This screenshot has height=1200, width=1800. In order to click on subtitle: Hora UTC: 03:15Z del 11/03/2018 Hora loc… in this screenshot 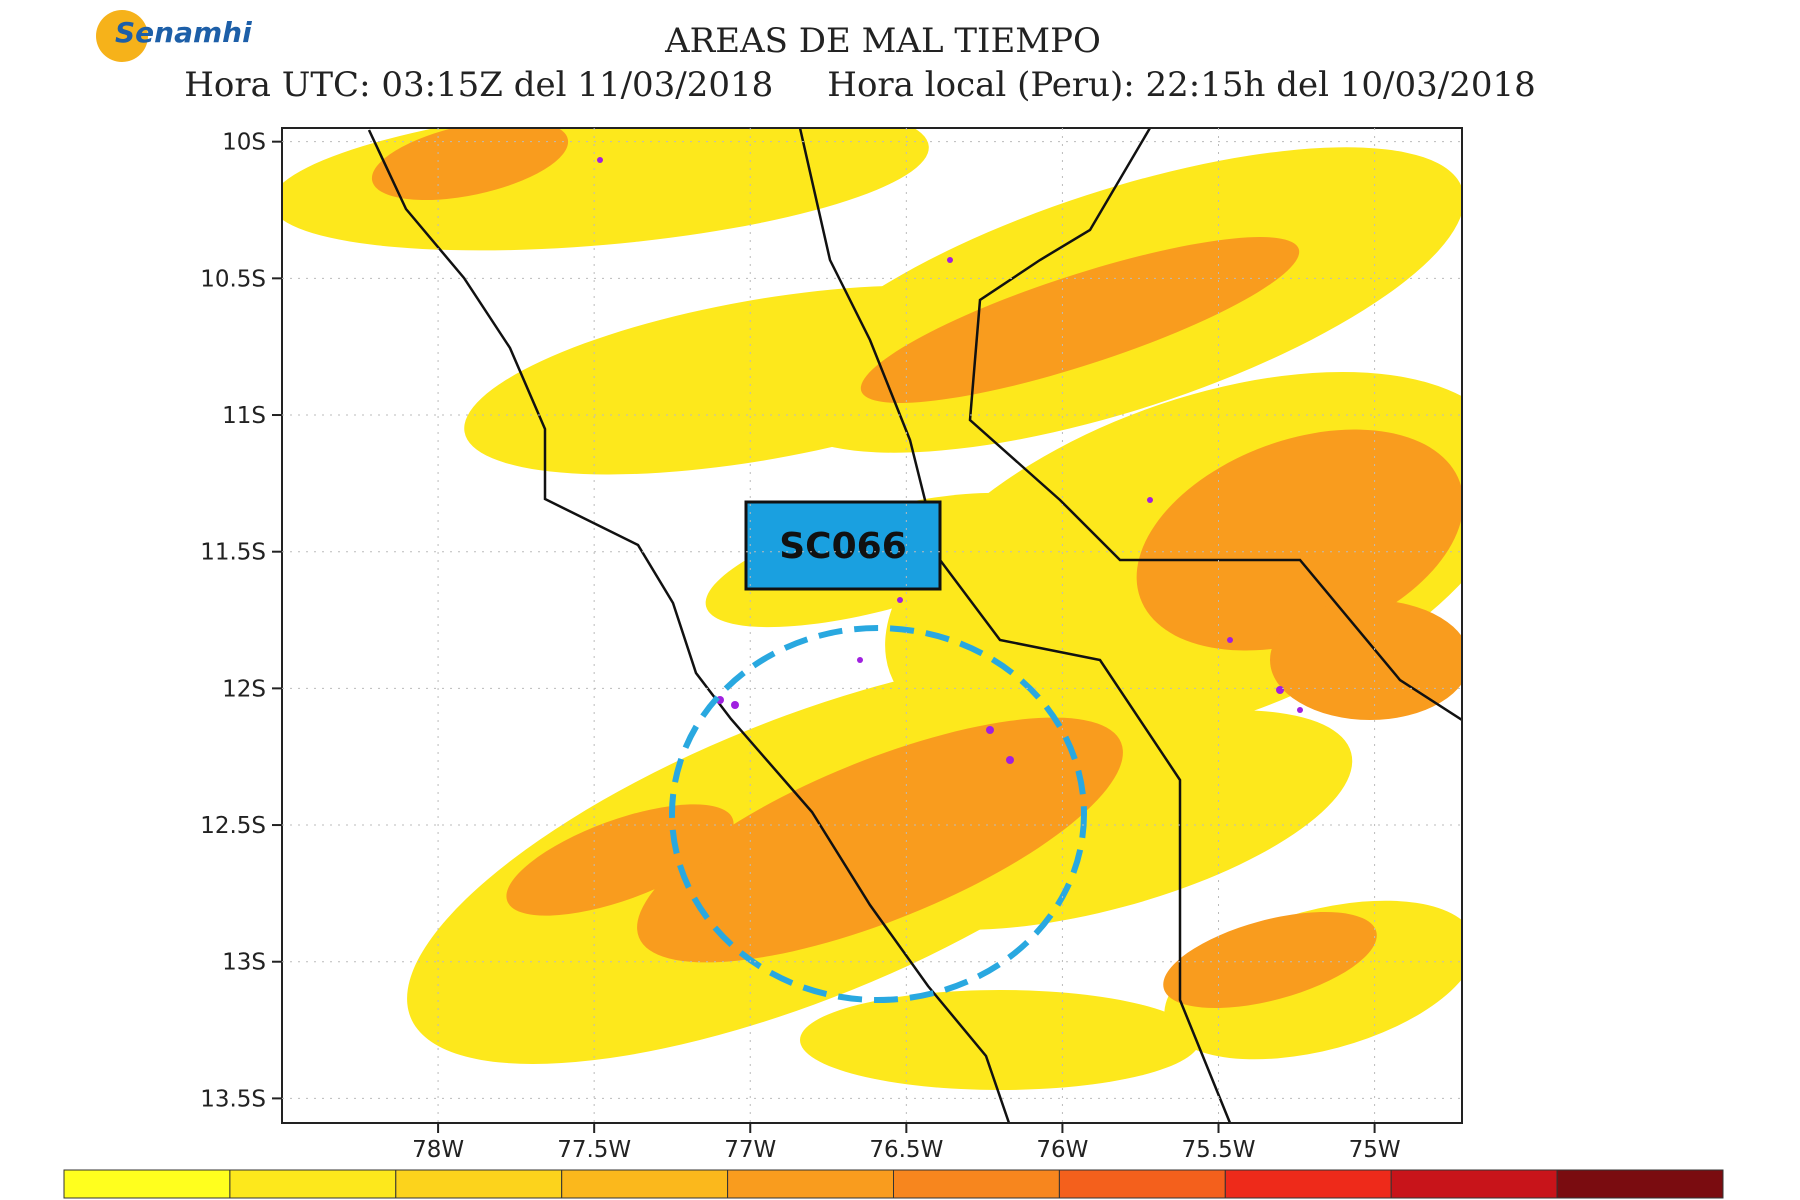, I will do `click(859, 85)`.